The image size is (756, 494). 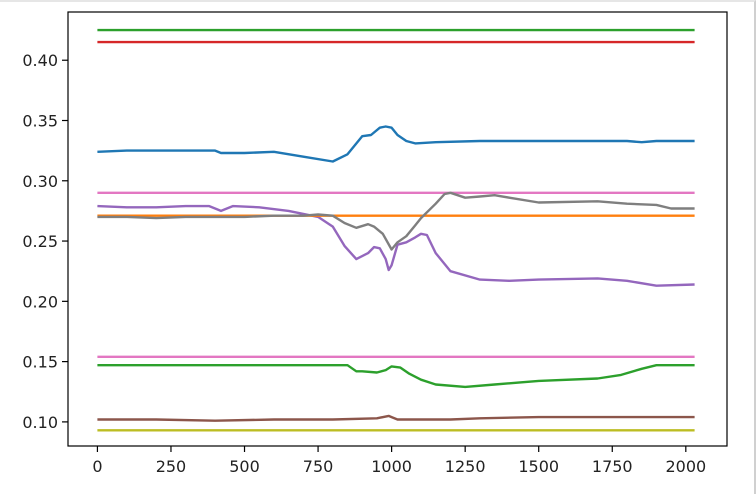 I want to click on x-tick-label: 1500, so click(x=538, y=466).